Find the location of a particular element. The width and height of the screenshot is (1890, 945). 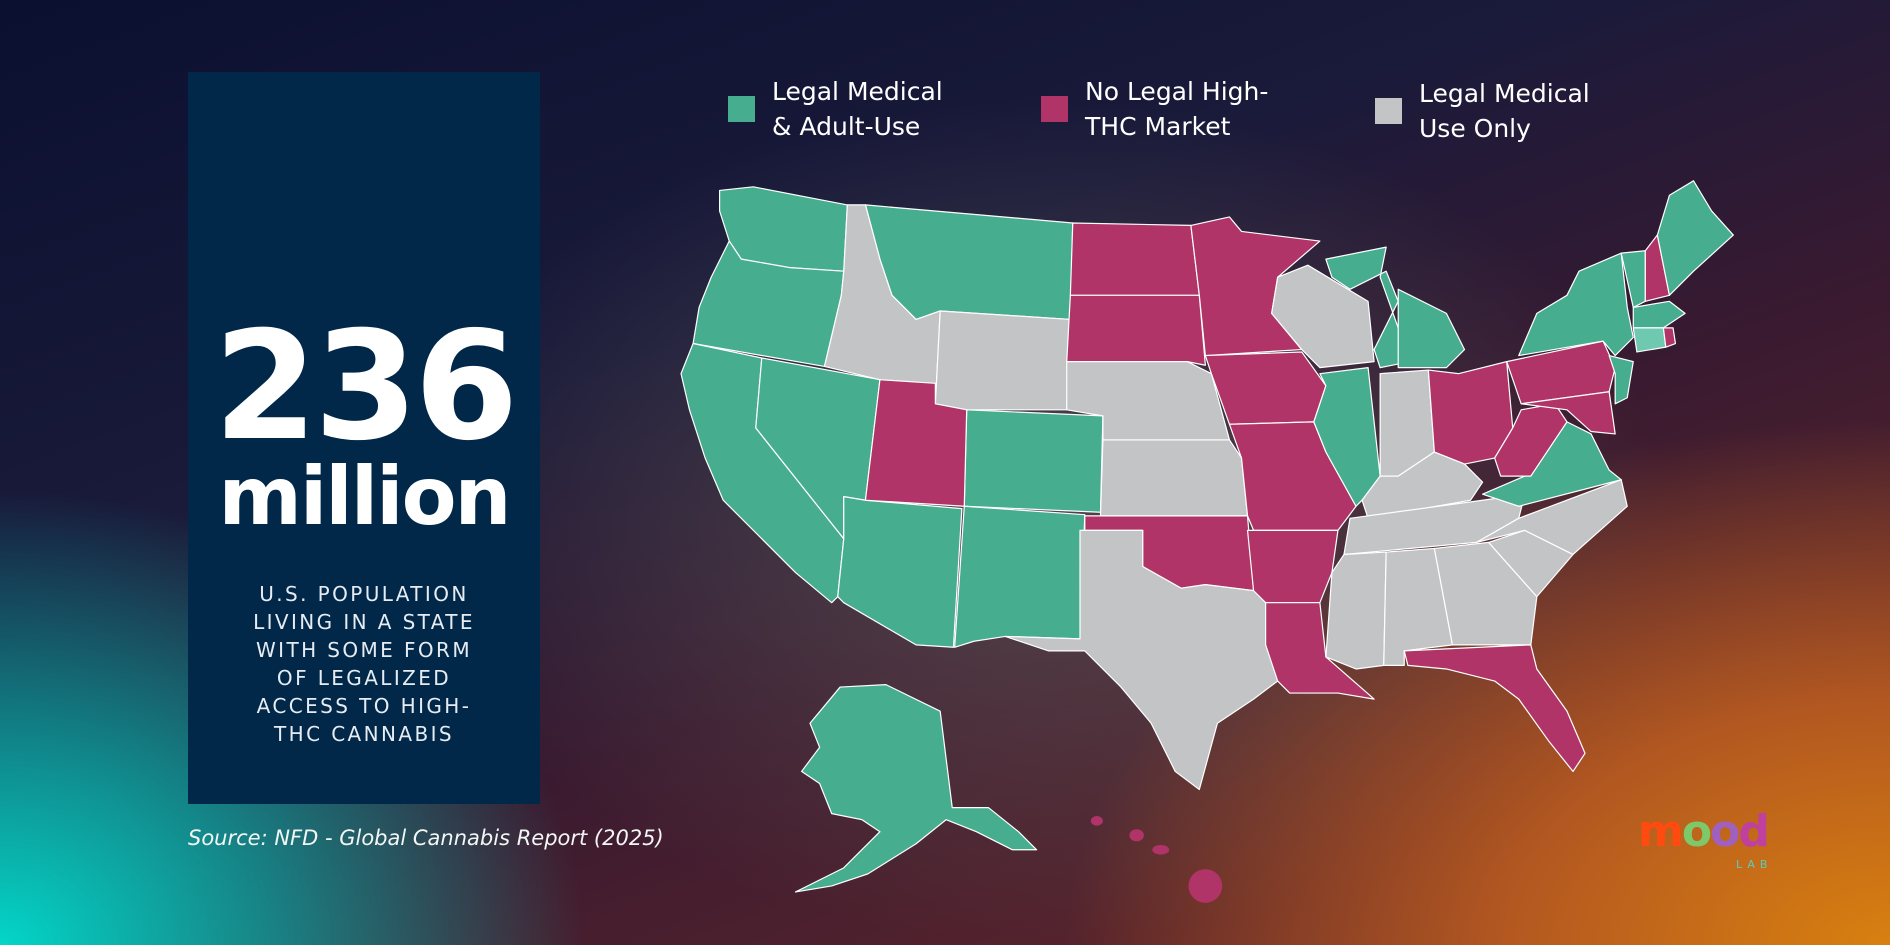

legend-item-no-market: No Legal High- THC Market is located at coordinates (1154, 109).